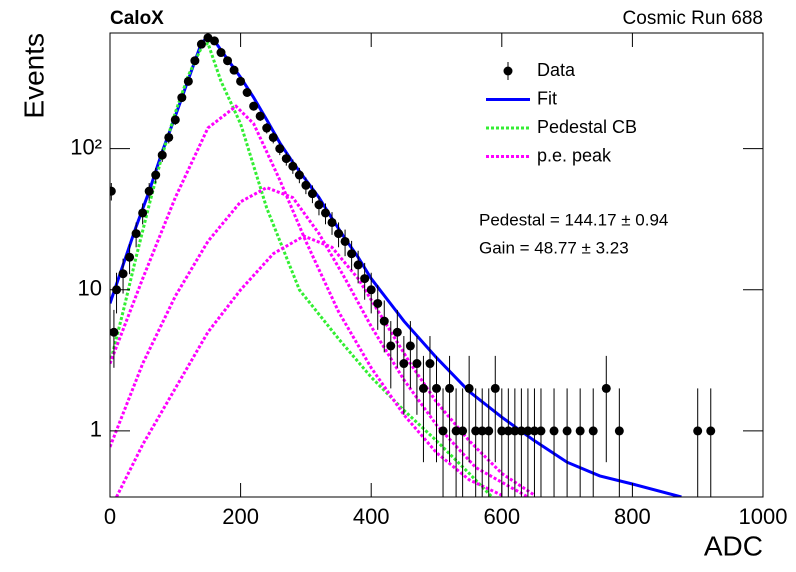 The image size is (796, 572). I want to click on y-tick-label: 1, so click(96, 429).